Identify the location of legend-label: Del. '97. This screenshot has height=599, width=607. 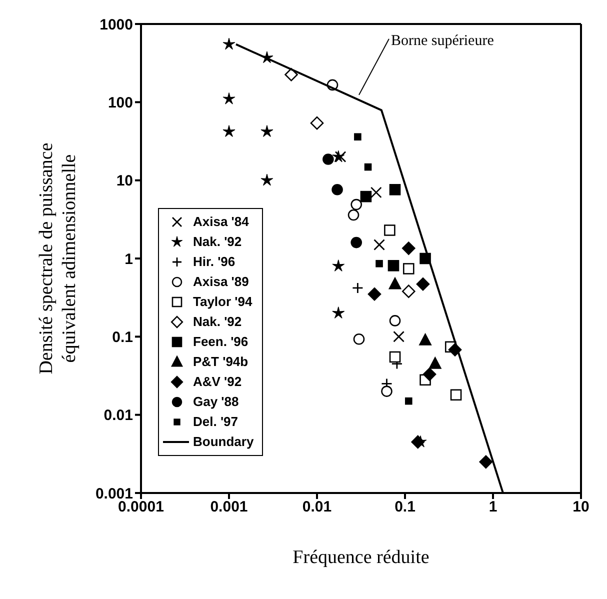
(215, 422).